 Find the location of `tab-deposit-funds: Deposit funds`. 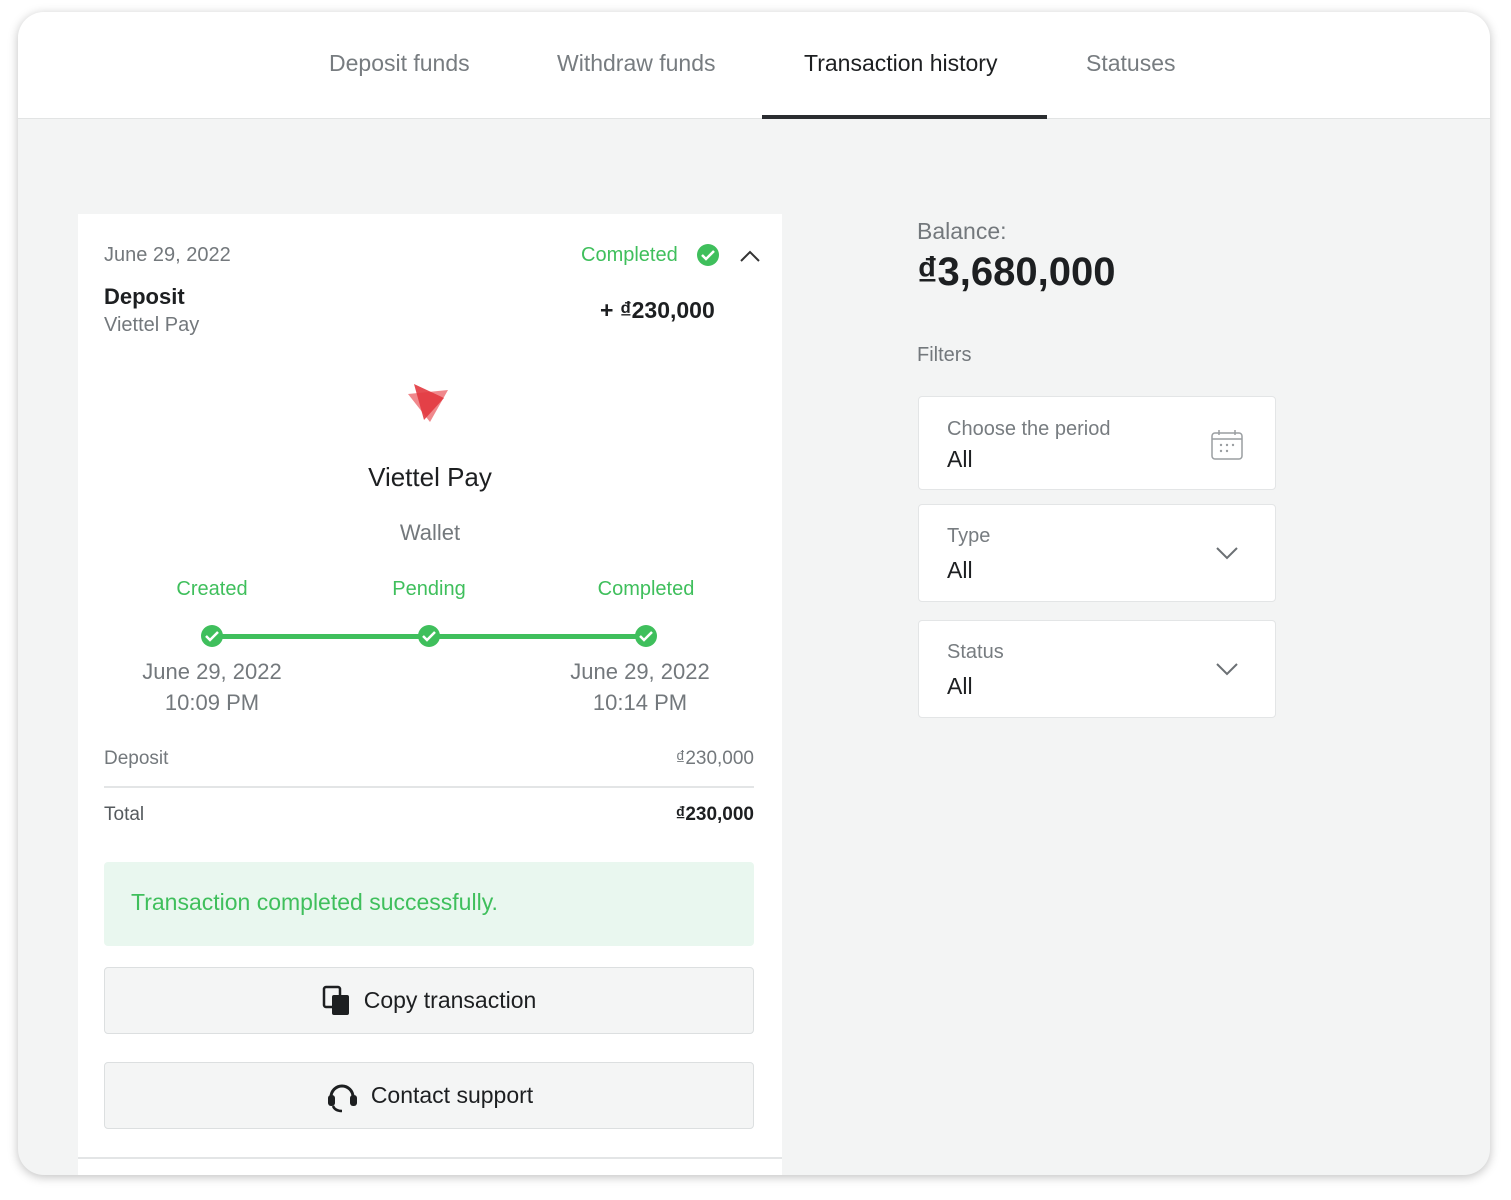

tab-deposit-funds: Deposit funds is located at coordinates (399, 63).